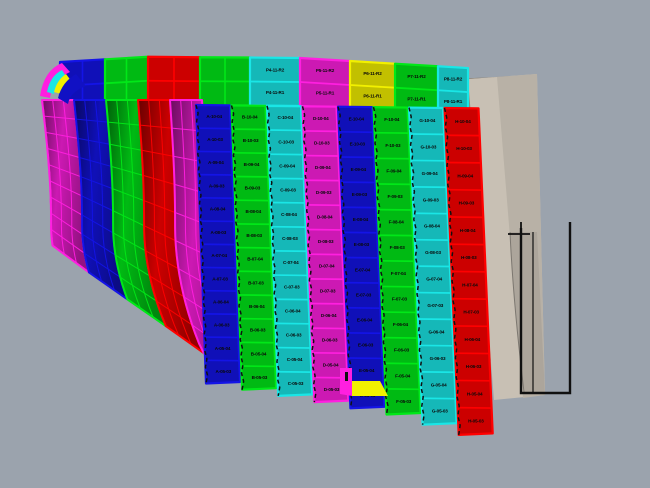 Image resolution: width=650 pixels, height=488 pixels. I want to click on corner-marker-yellow, so click(63, 84).